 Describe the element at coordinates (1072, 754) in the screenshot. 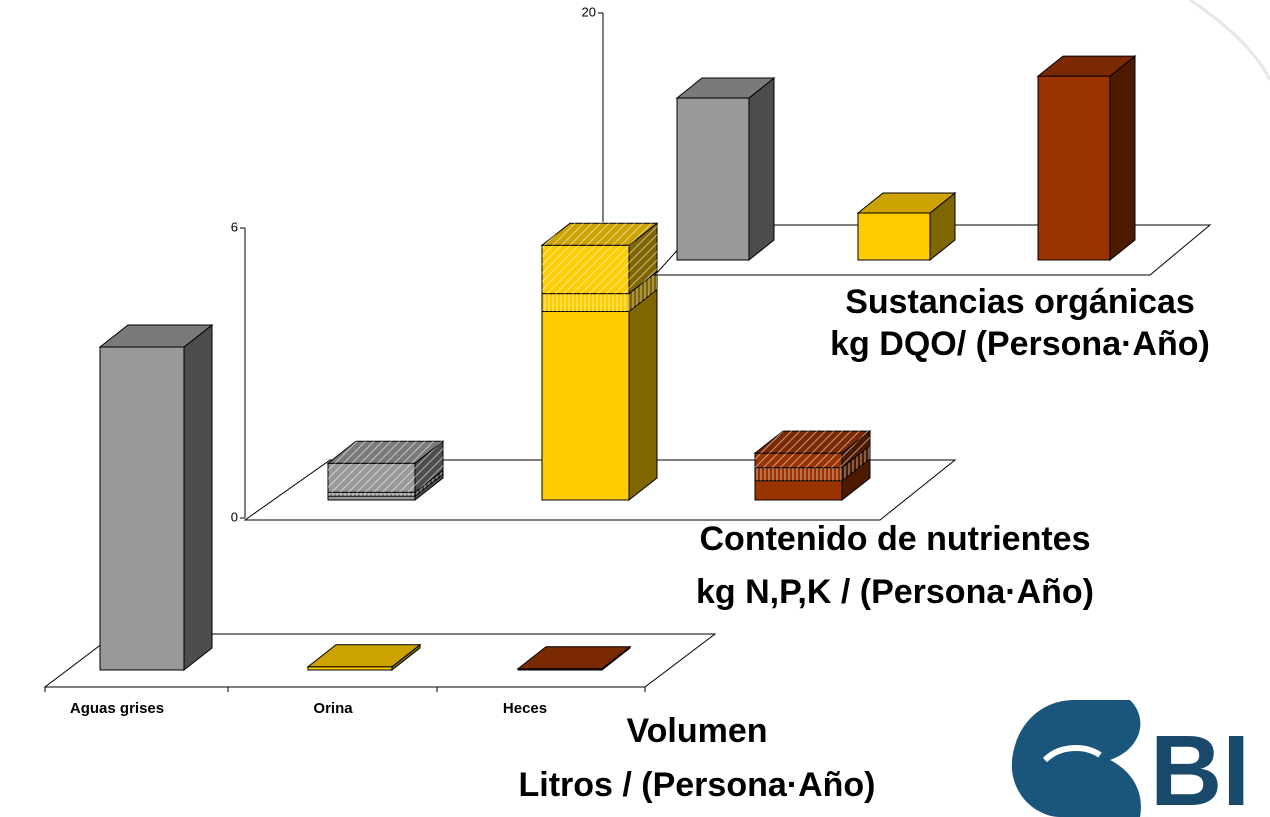

I see `logo-wave` at that location.